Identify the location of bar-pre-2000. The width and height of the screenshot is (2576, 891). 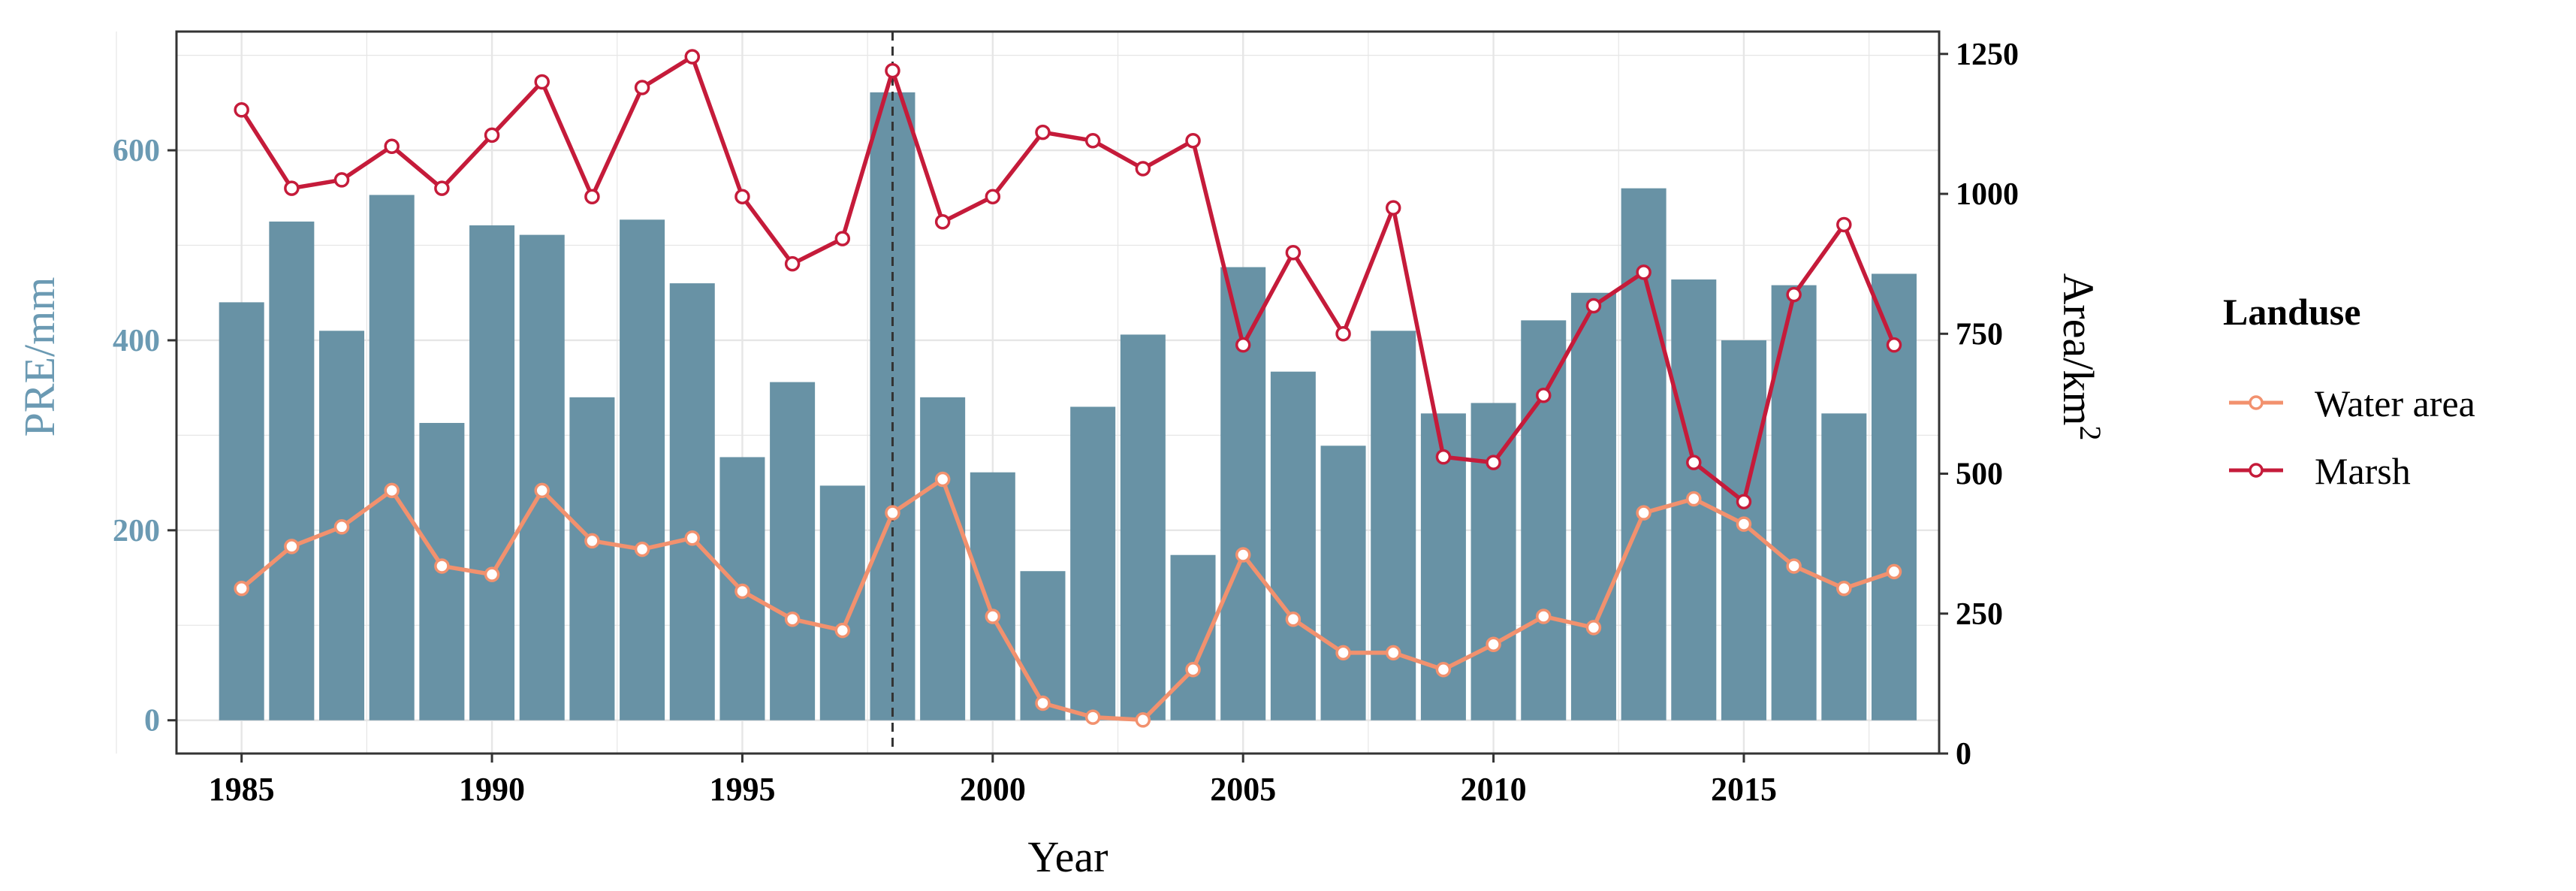
(992, 596).